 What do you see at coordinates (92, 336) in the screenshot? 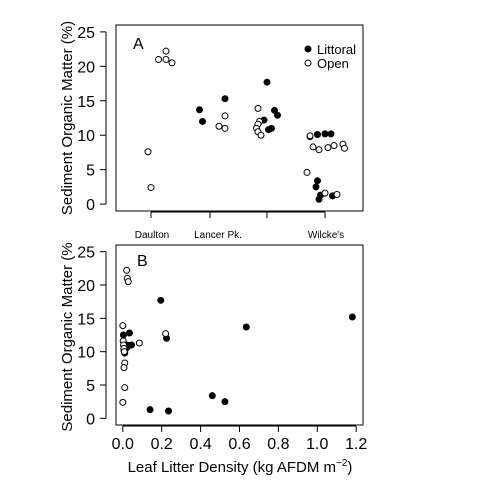
I see `panel-b-y-axis: 0 5 10 15 20 25` at bounding box center [92, 336].